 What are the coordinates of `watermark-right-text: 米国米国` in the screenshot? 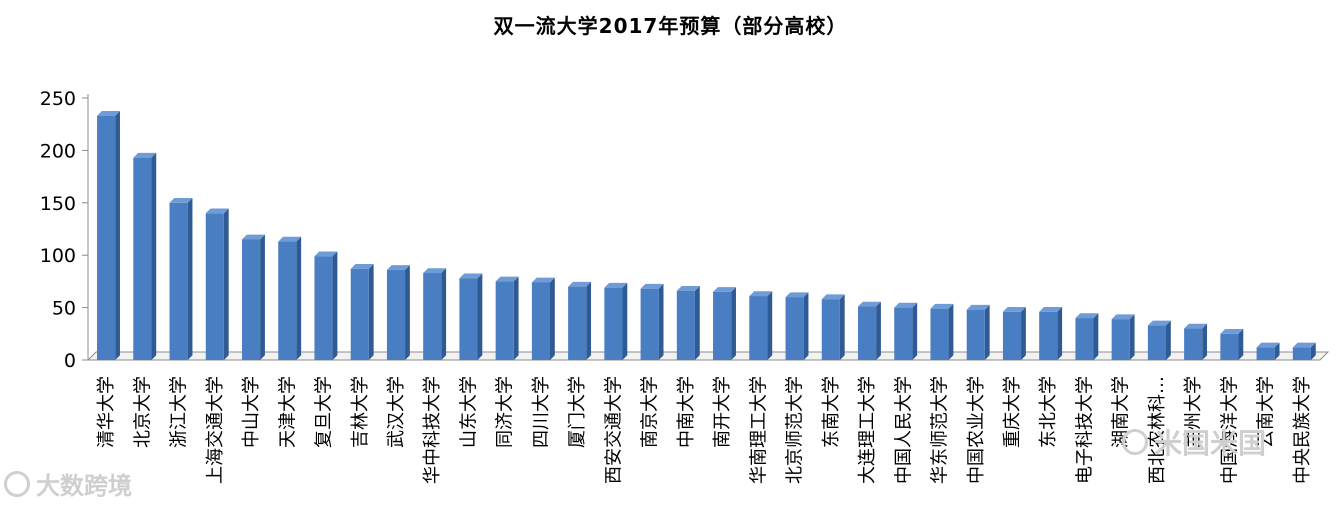 It's located at (1210, 443).